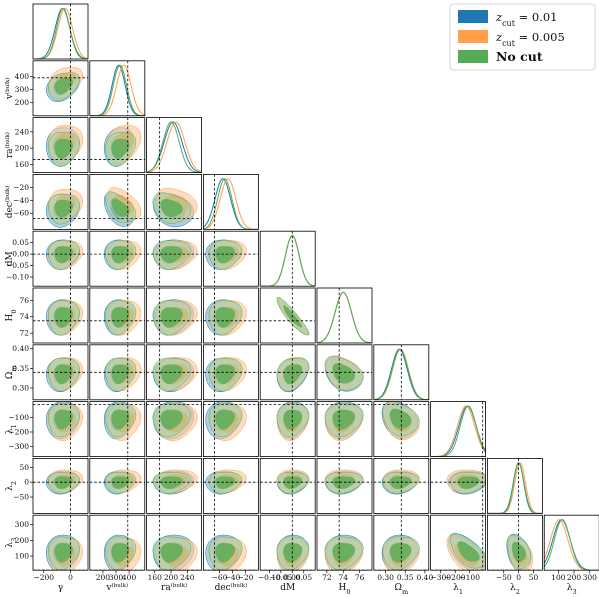 The width and height of the screenshot is (599, 597). Describe the element at coordinates (48, 429) in the screenshot. I see `panel-lambda1-gamma: −300 −200 −100` at that location.